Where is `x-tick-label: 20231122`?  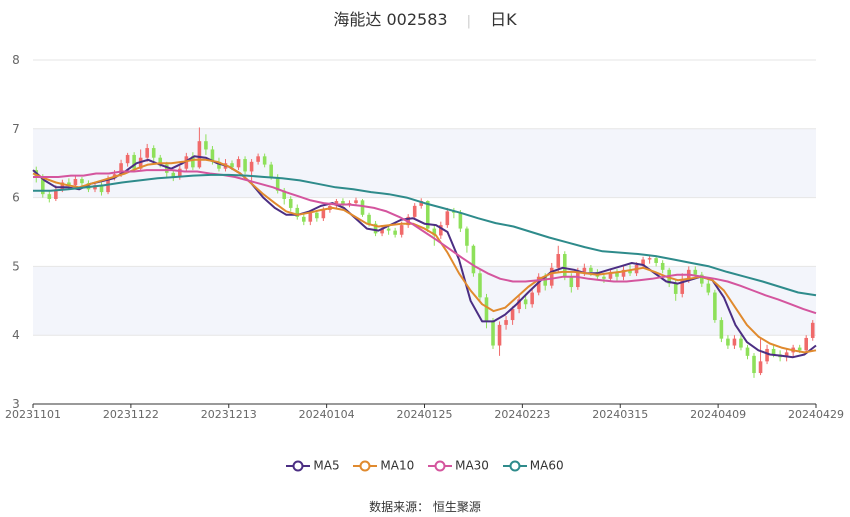
x-tick-label: 20231122 is located at coordinates (131, 414).